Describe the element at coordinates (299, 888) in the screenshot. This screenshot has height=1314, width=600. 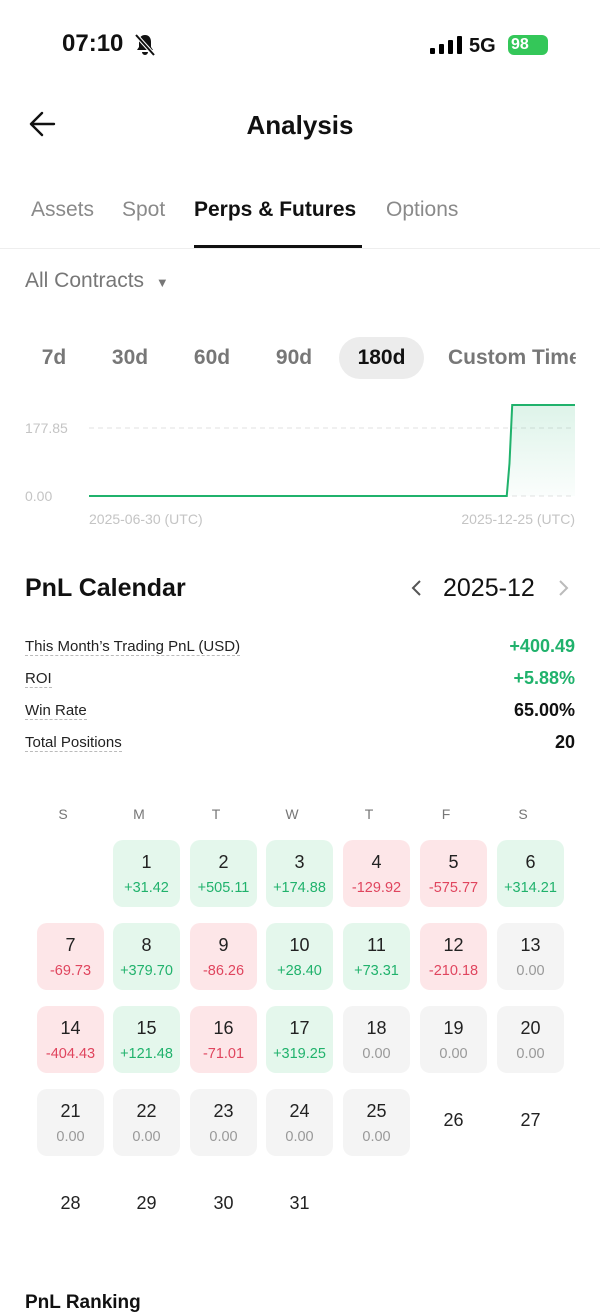
I see `day-pnl: +174.88` at that location.